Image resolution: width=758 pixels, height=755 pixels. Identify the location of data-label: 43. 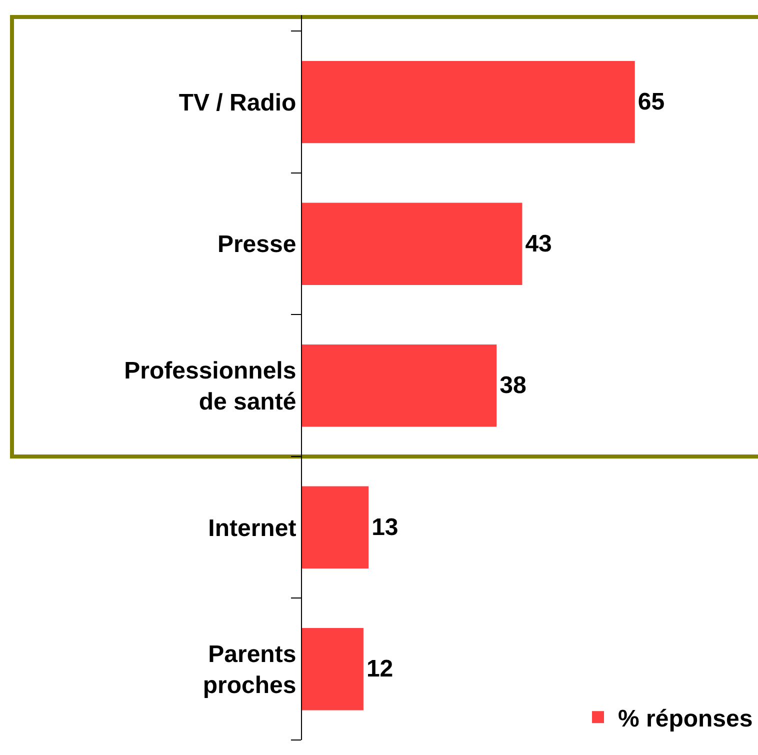
(538, 244).